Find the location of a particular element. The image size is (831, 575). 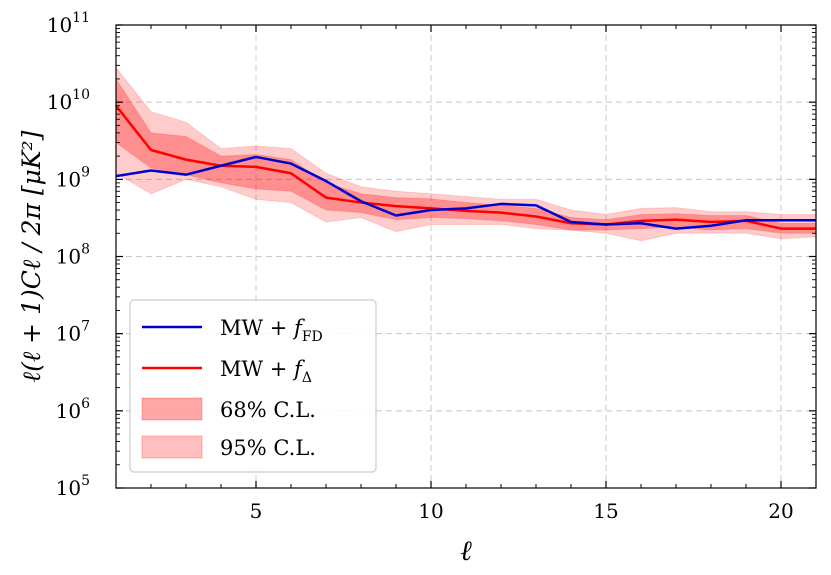

legend-label-fd: MW + fFD is located at coordinates (271, 330).